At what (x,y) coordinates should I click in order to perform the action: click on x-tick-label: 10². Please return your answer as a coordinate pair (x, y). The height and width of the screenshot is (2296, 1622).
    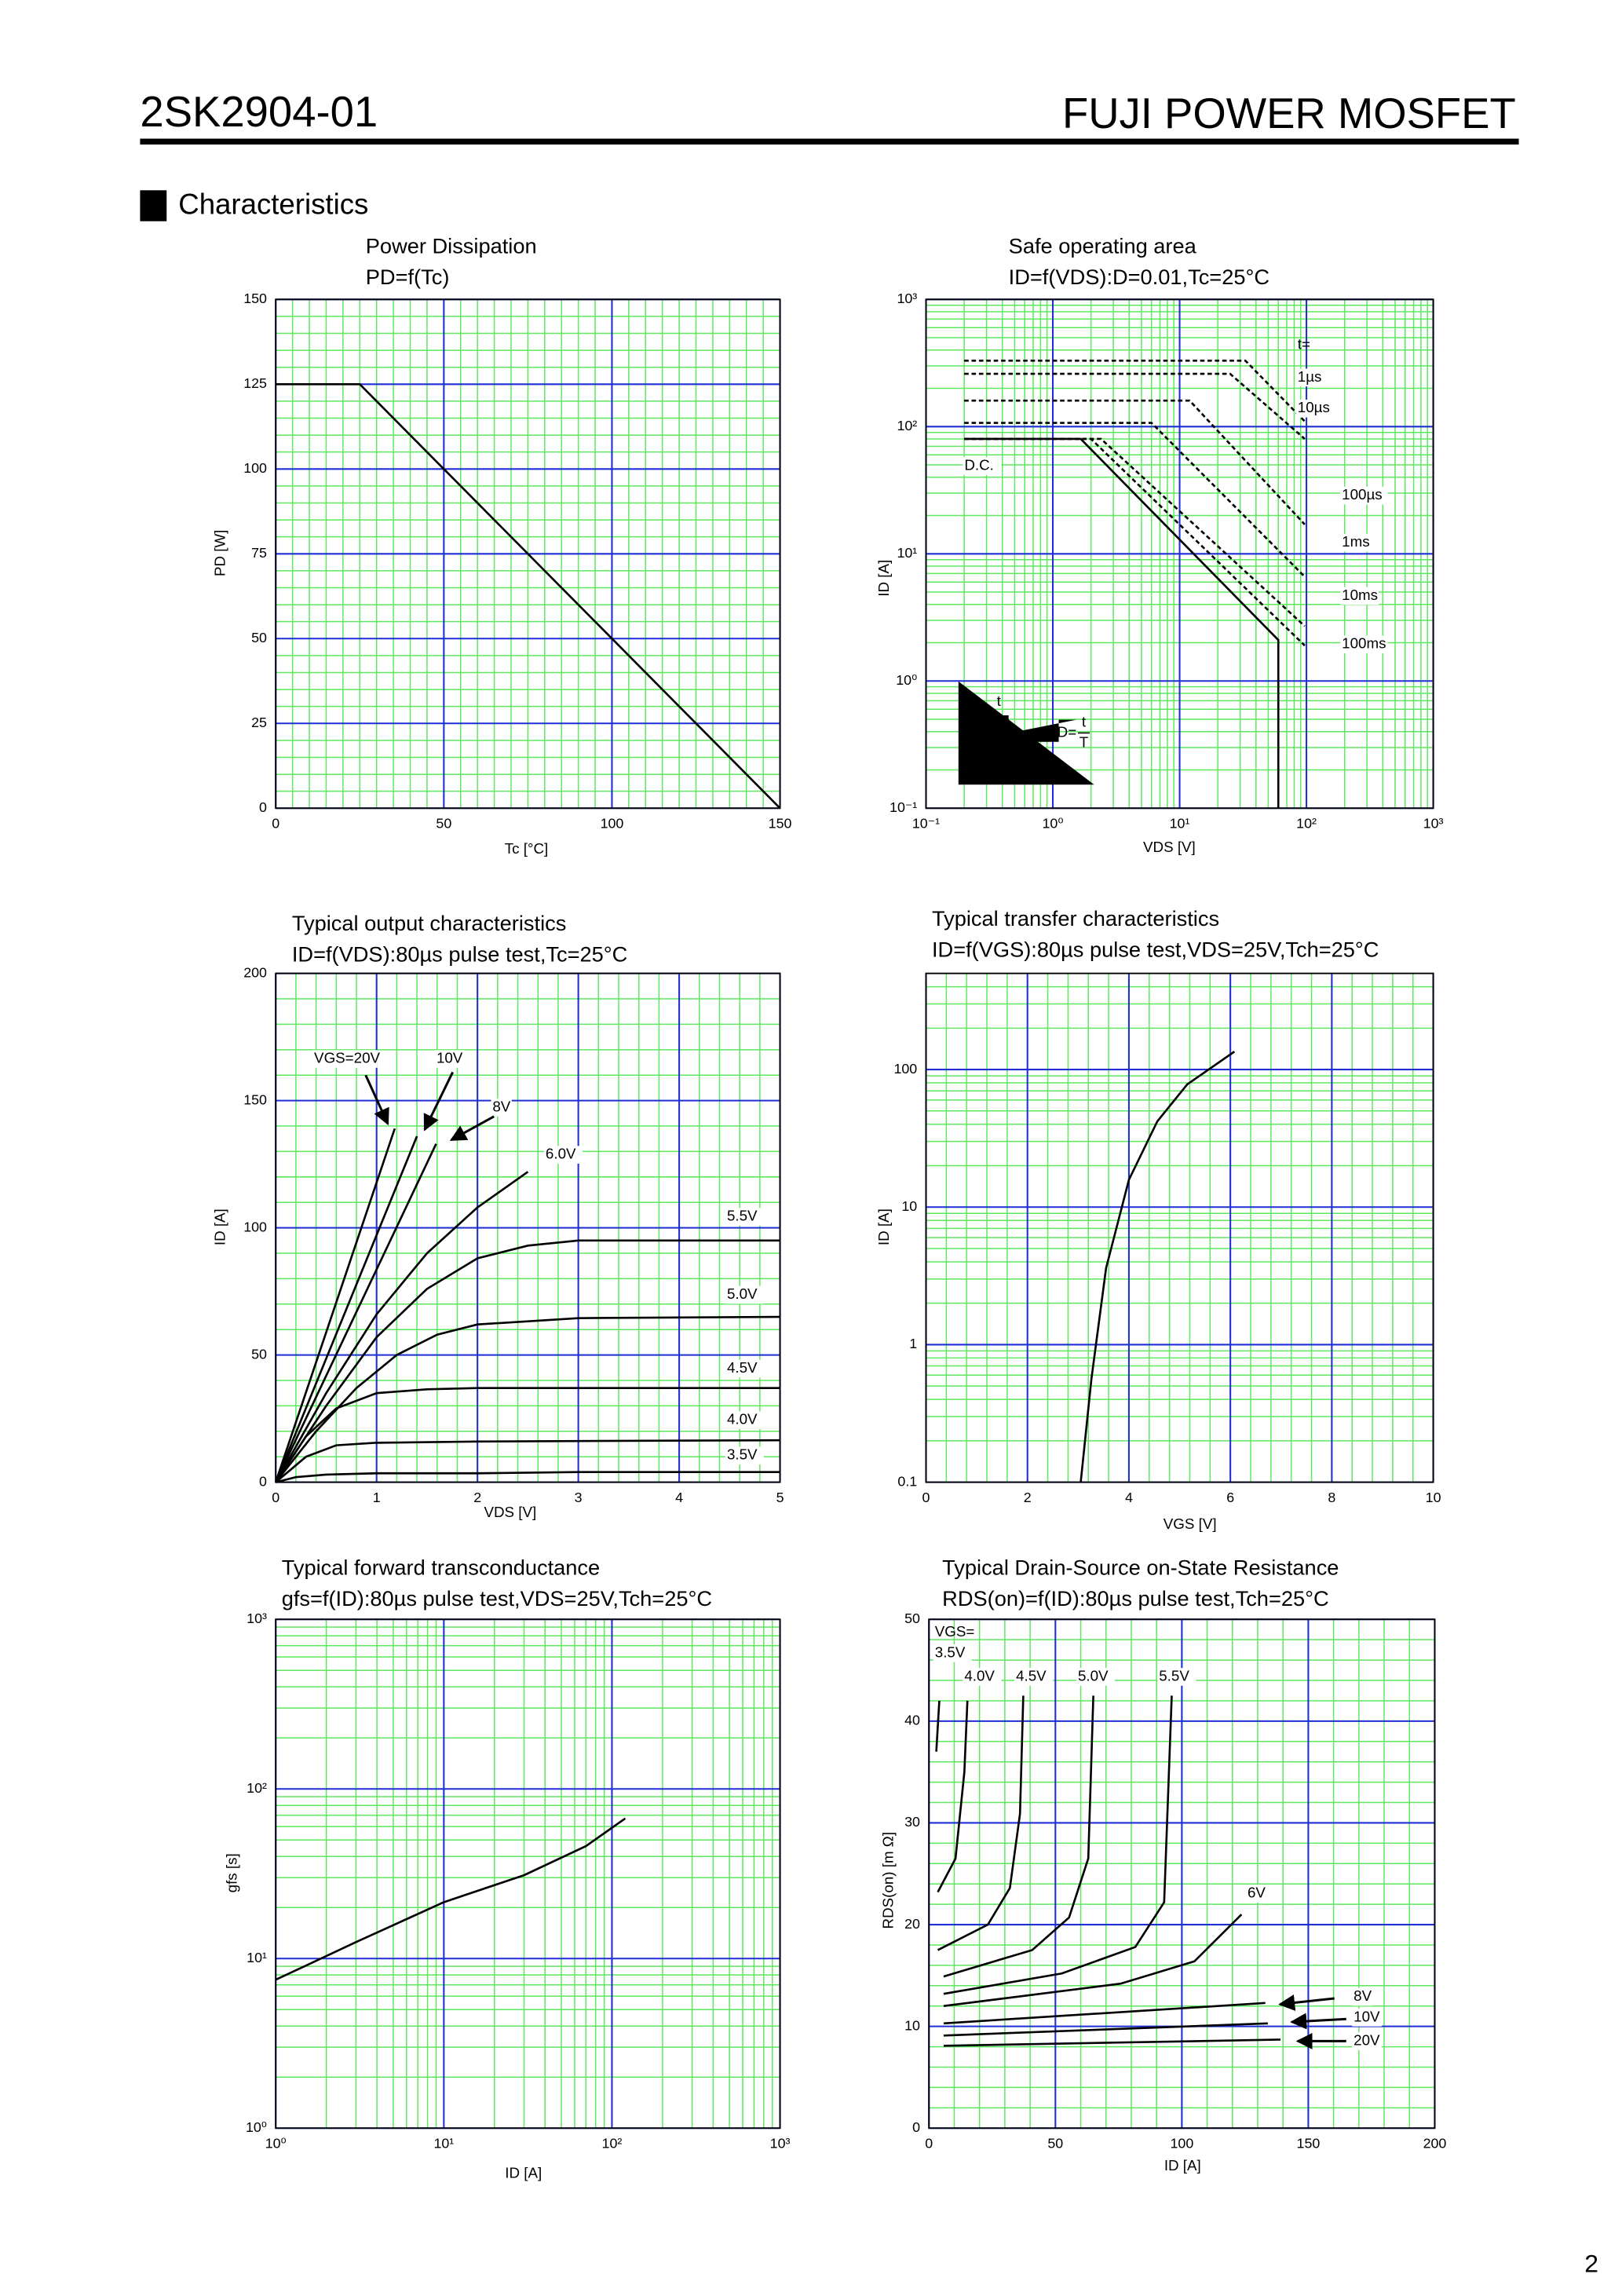
    Looking at the image, I should click on (612, 2144).